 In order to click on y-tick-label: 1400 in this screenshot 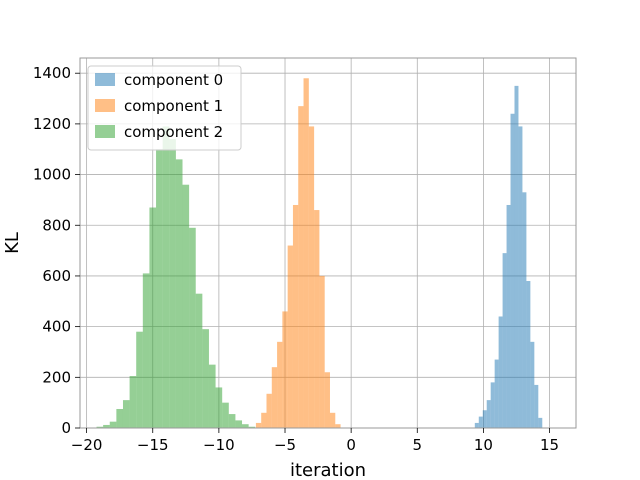, I will do `click(52, 73)`.